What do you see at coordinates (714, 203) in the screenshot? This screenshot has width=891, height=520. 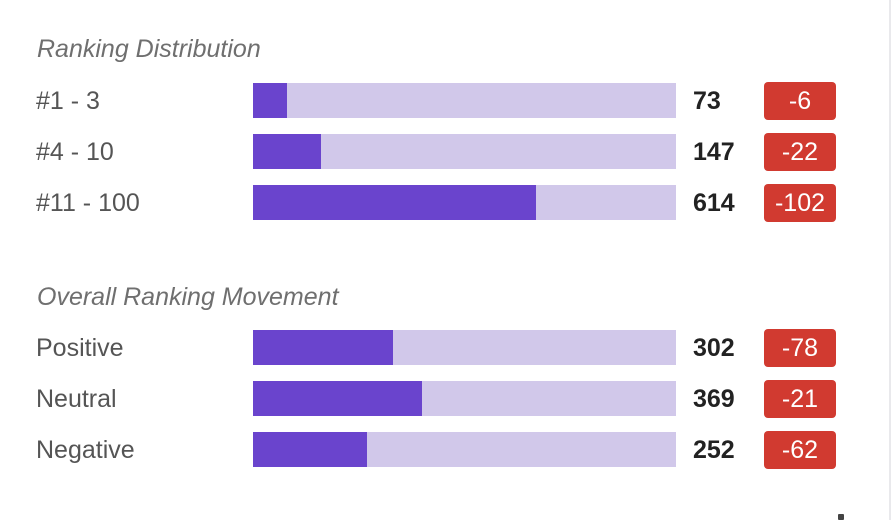 I see `row-count: 614` at bounding box center [714, 203].